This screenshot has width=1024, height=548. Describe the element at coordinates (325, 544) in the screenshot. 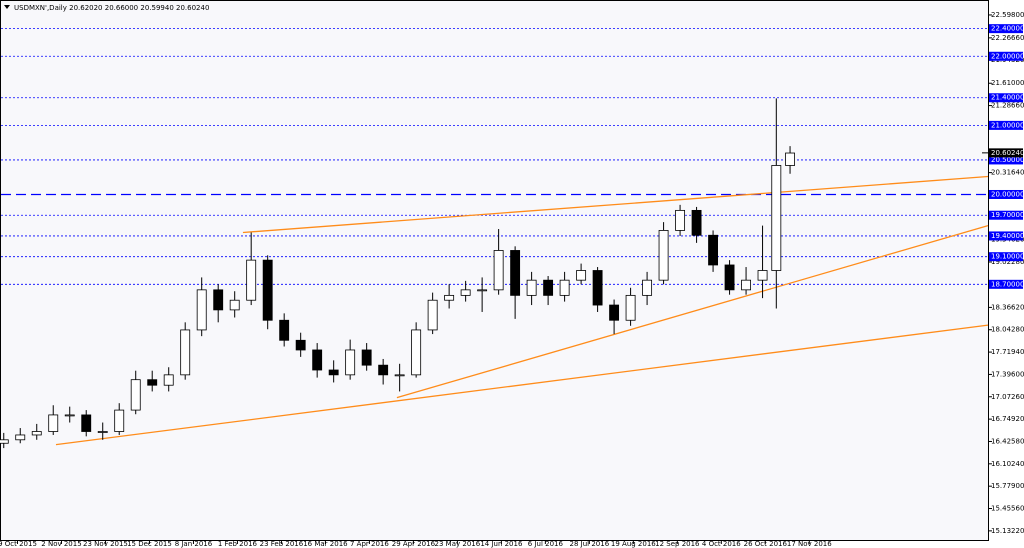

I see `x-tick-label: 16 Mar 2016` at that location.